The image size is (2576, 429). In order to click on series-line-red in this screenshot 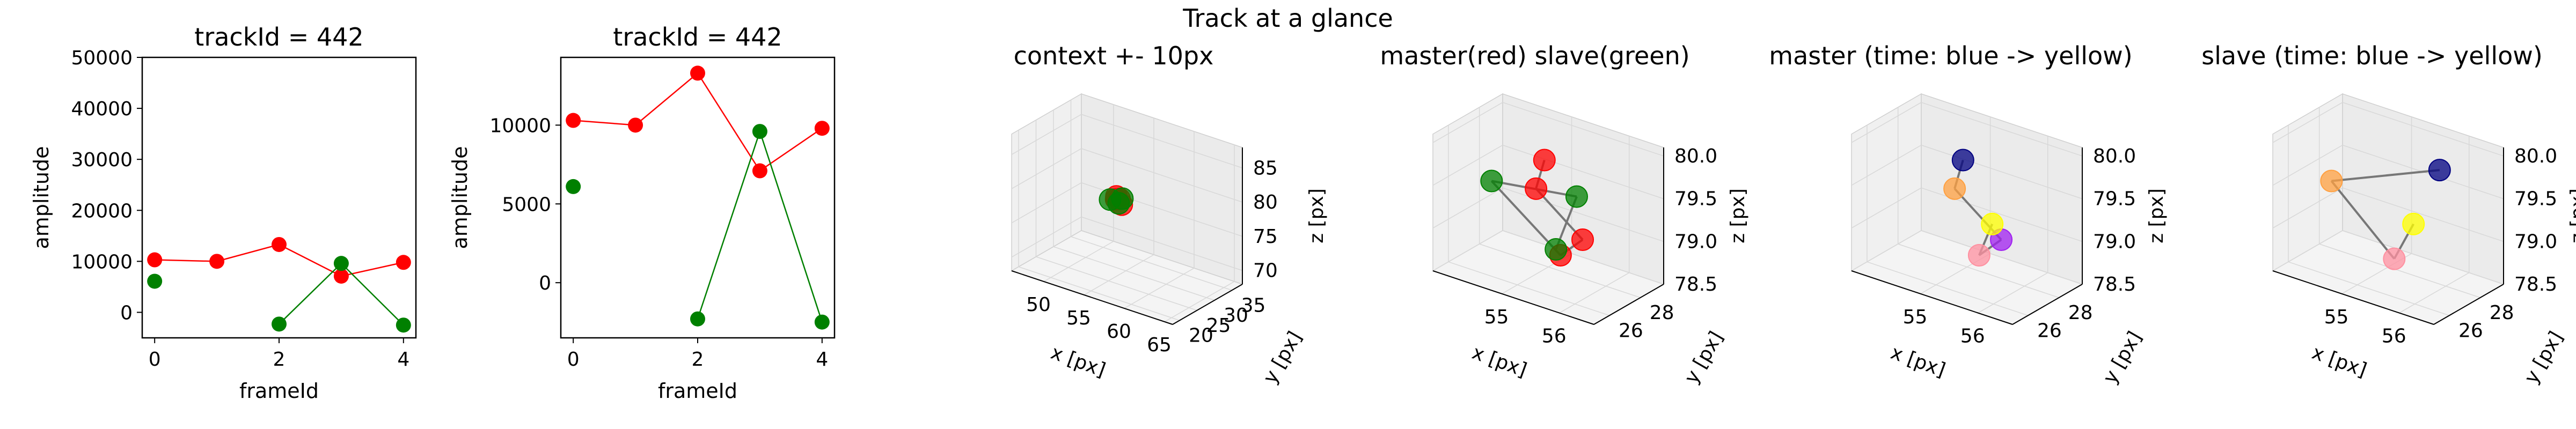, I will do `click(698, 122)`.